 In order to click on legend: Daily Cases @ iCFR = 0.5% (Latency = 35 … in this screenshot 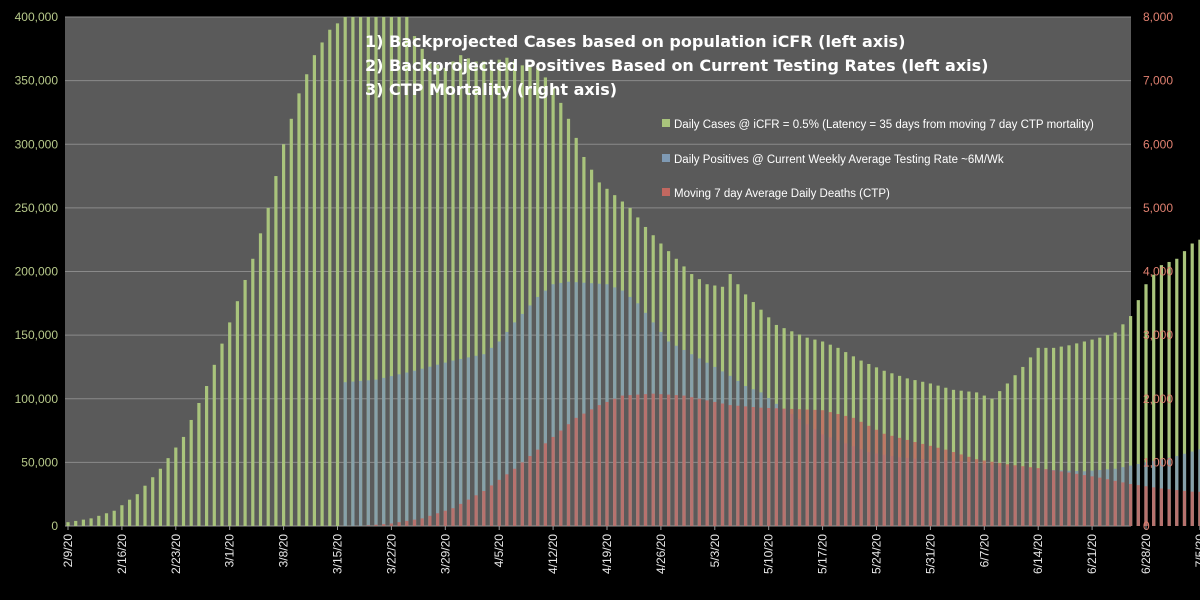, I will do `click(878, 159)`.